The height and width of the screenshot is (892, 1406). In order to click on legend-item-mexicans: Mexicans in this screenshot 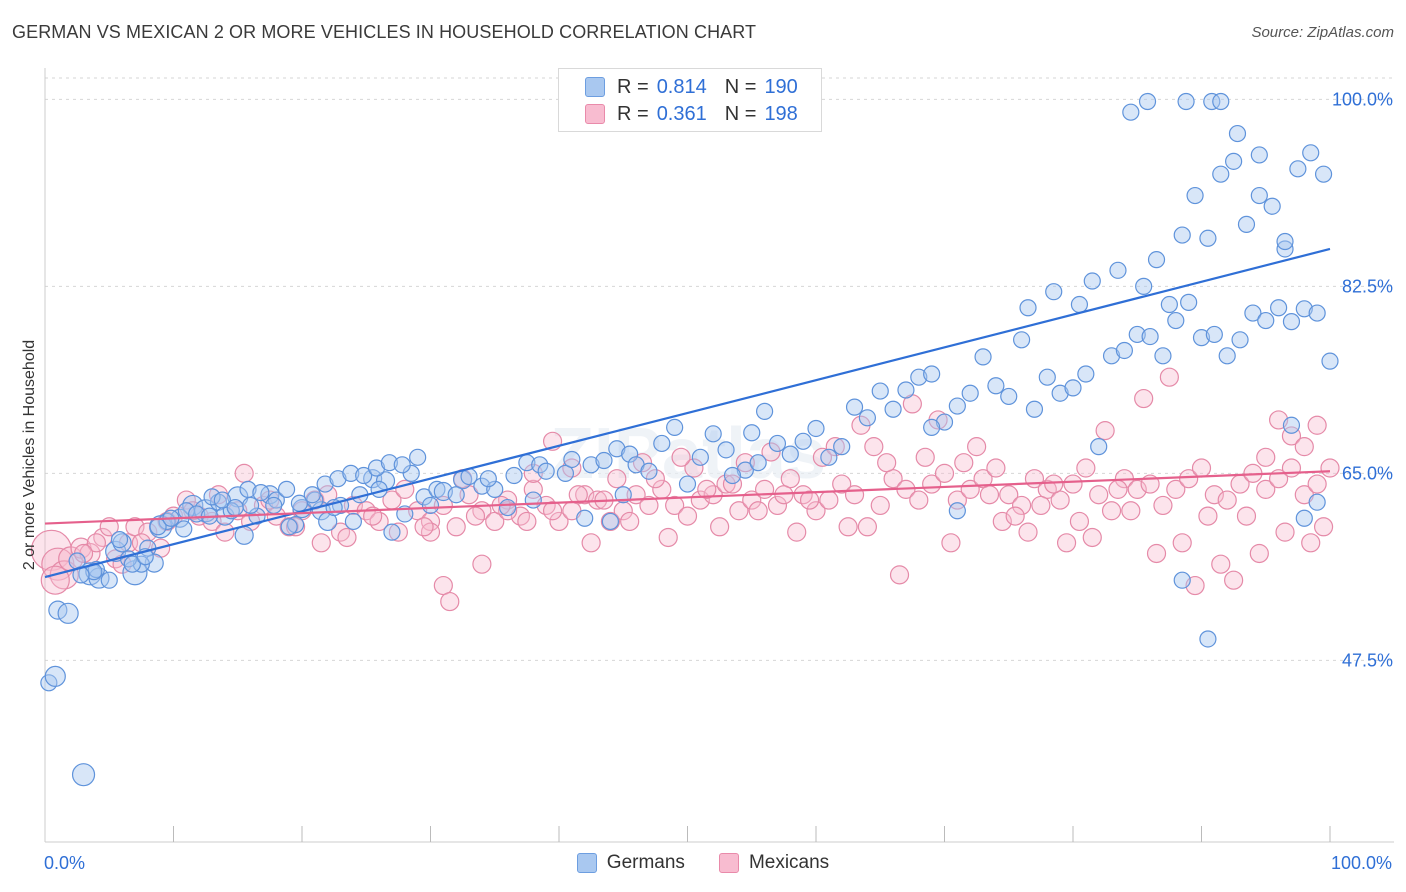, I will do `click(774, 863)`.